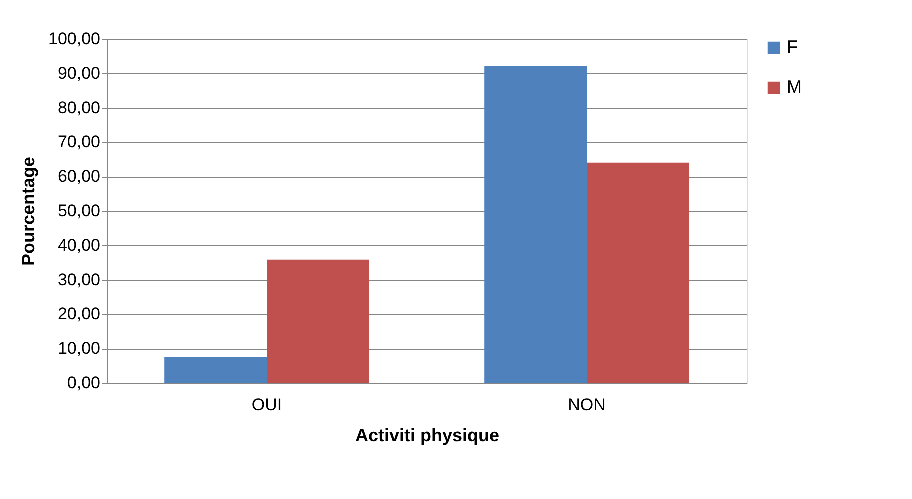 The image size is (912, 499). Describe the element at coordinates (267, 405) in the screenshot. I see `x-tick-label: OUI` at that location.